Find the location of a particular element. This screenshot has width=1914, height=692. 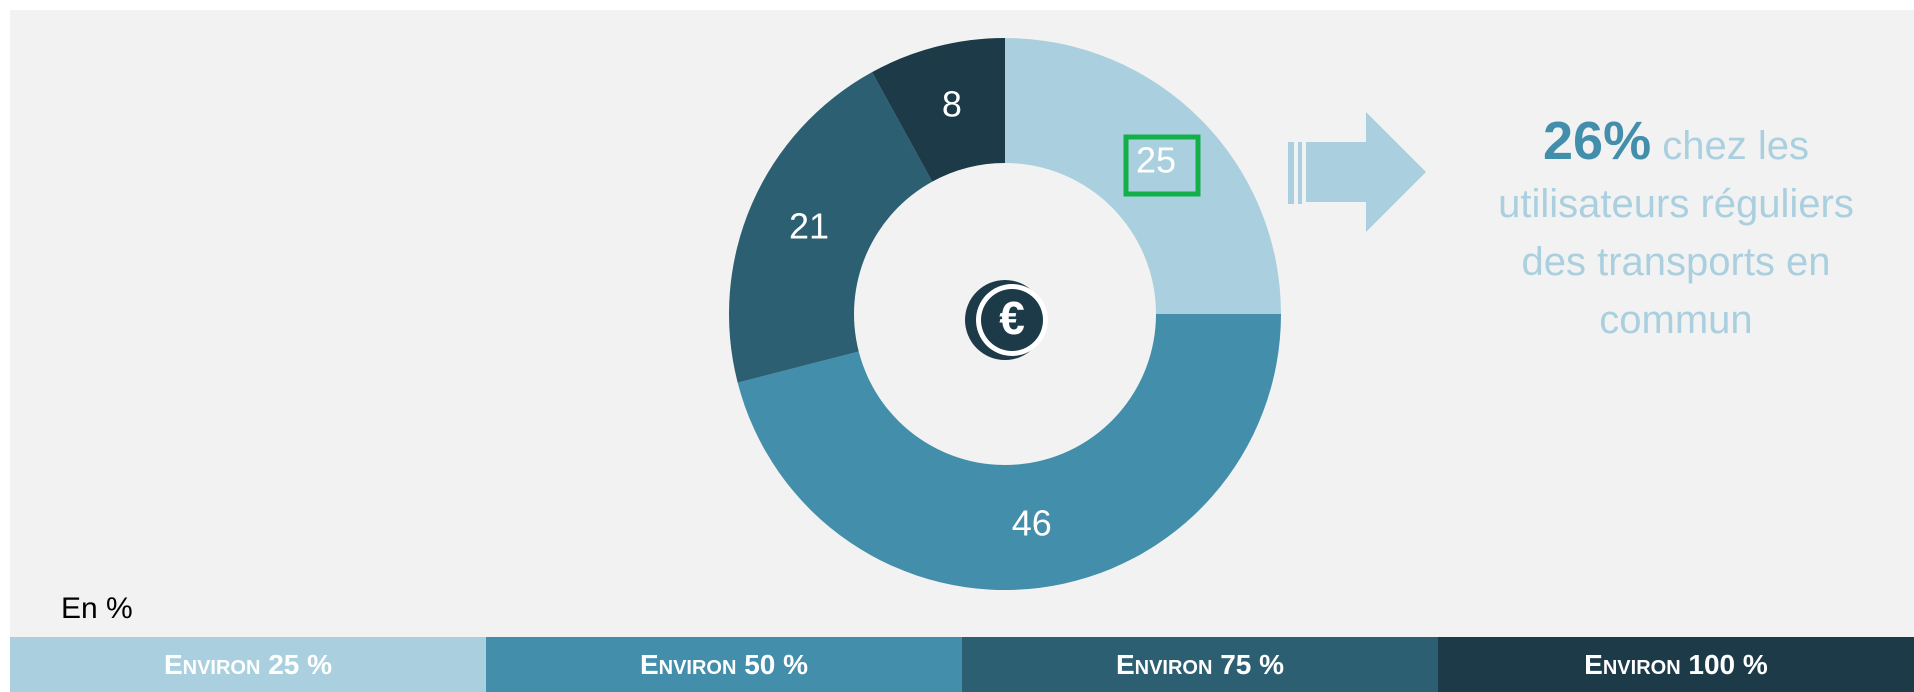

arrow is located at coordinates (1357, 172).